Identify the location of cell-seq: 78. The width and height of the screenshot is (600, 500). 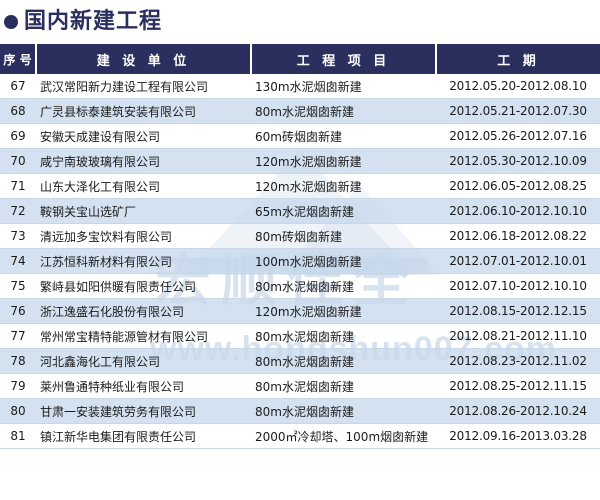
(18, 361).